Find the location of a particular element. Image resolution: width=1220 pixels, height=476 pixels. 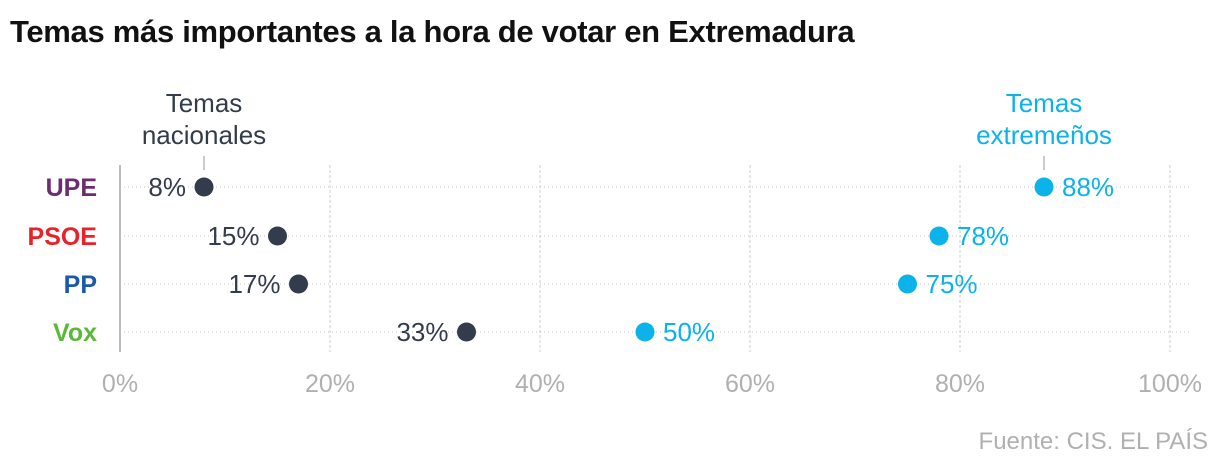

data-label: 33% is located at coordinates (422, 332).